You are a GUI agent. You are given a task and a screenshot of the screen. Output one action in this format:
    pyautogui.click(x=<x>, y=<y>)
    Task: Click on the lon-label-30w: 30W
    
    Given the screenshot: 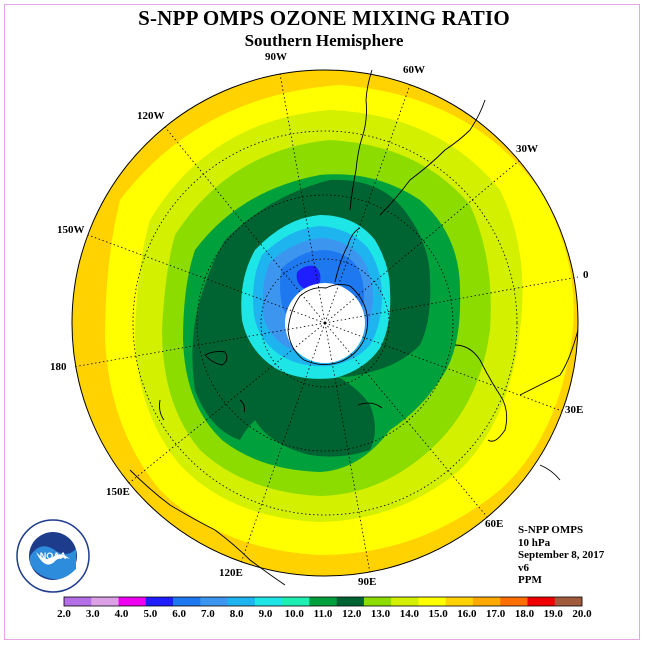 What is the action you would take?
    pyautogui.click(x=527, y=149)
    